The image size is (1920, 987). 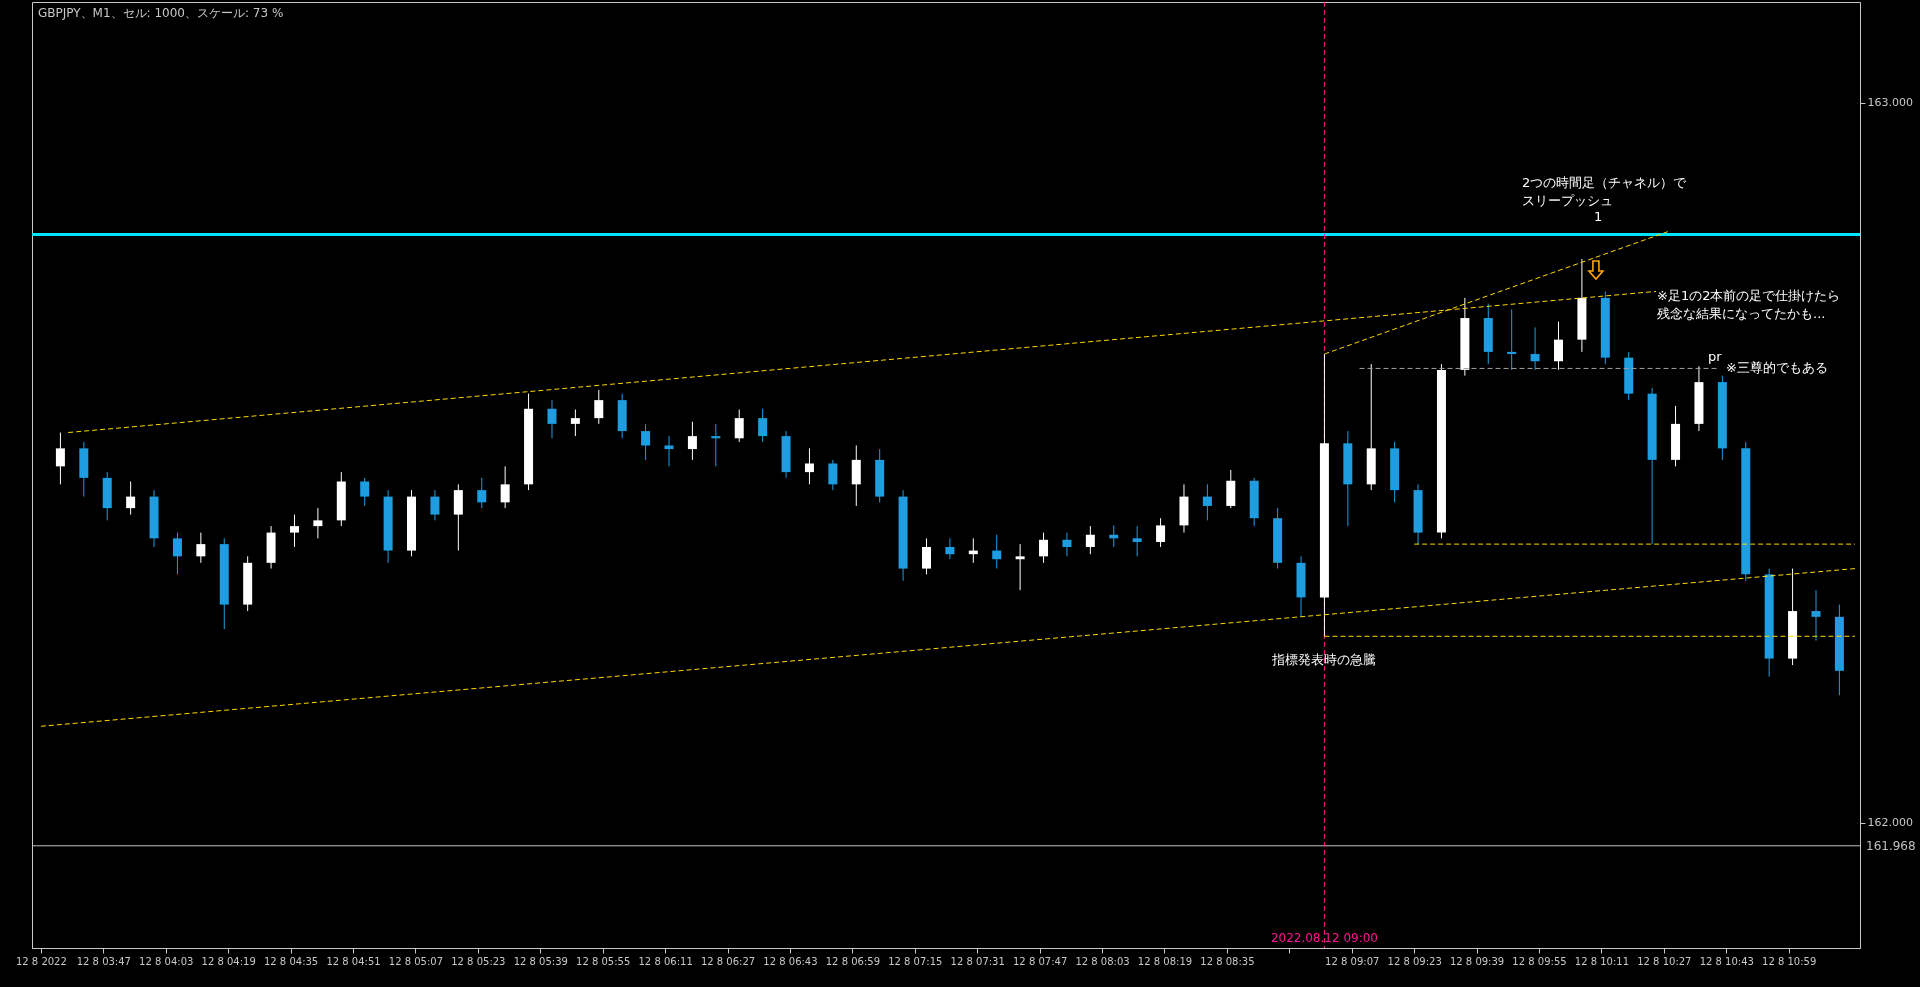 I want to click on x-tick-label: 12 8 06:43, so click(x=790, y=961).